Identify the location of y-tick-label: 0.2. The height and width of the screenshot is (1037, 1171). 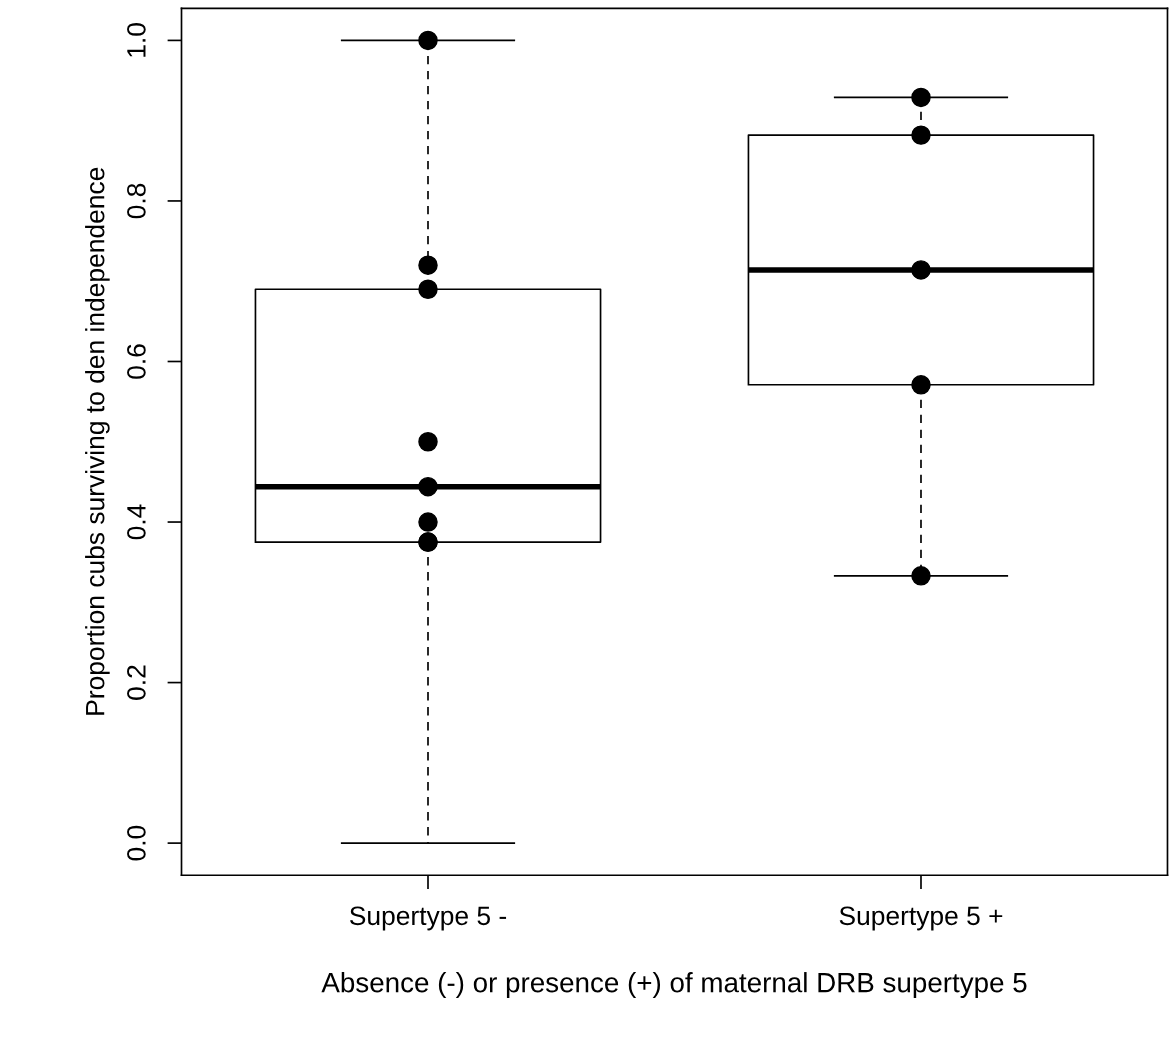
(136, 682).